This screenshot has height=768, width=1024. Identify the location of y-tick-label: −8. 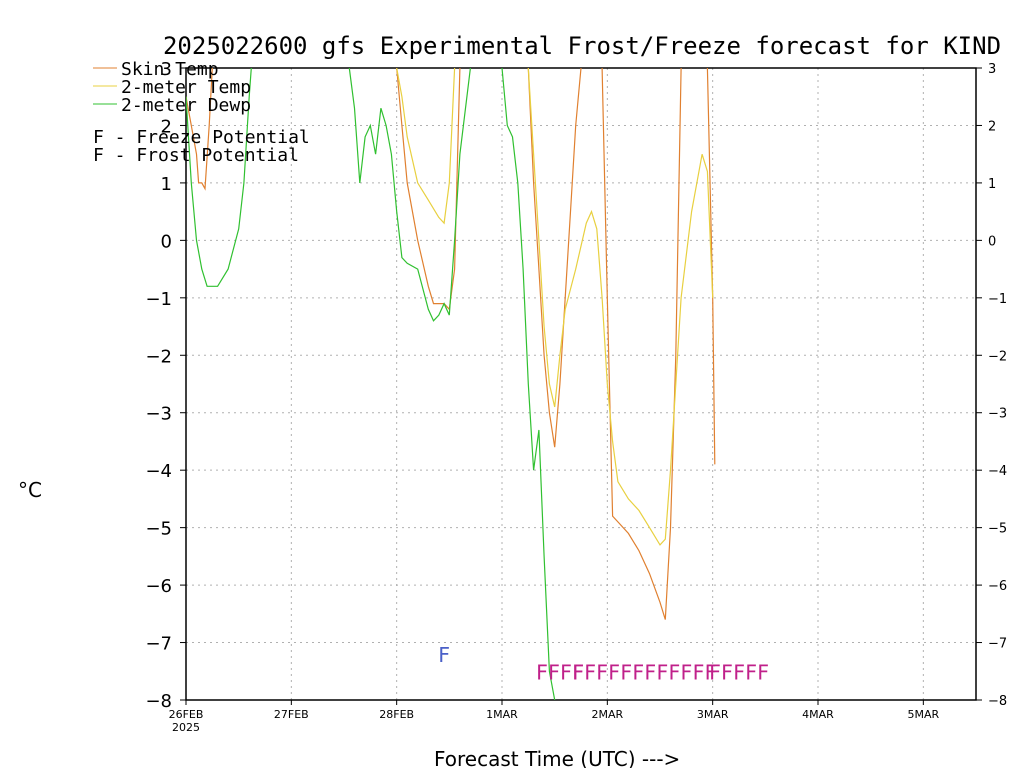
(158, 701).